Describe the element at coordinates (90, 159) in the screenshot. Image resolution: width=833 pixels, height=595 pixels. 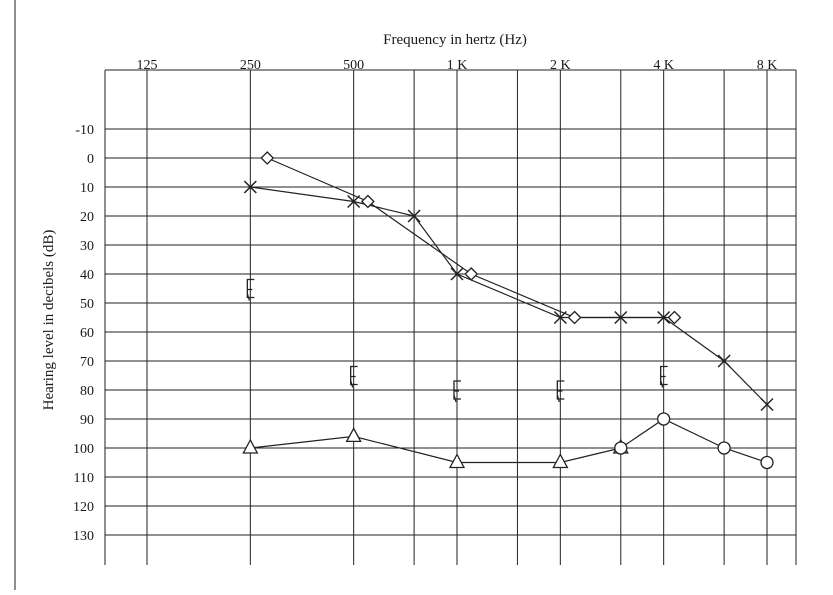
I see `y-tick-label: 0` at that location.